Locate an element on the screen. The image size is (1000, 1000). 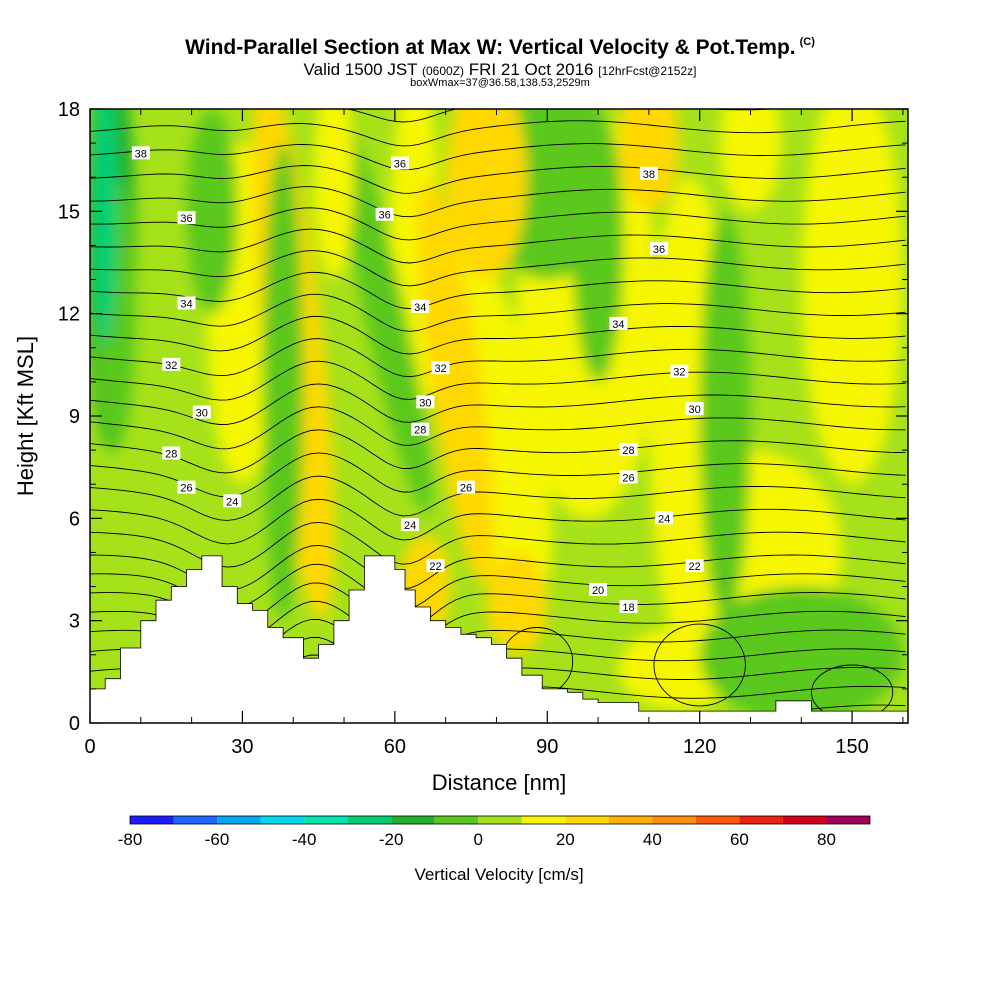
colorbar-tick-label: 0 is located at coordinates (478, 839).